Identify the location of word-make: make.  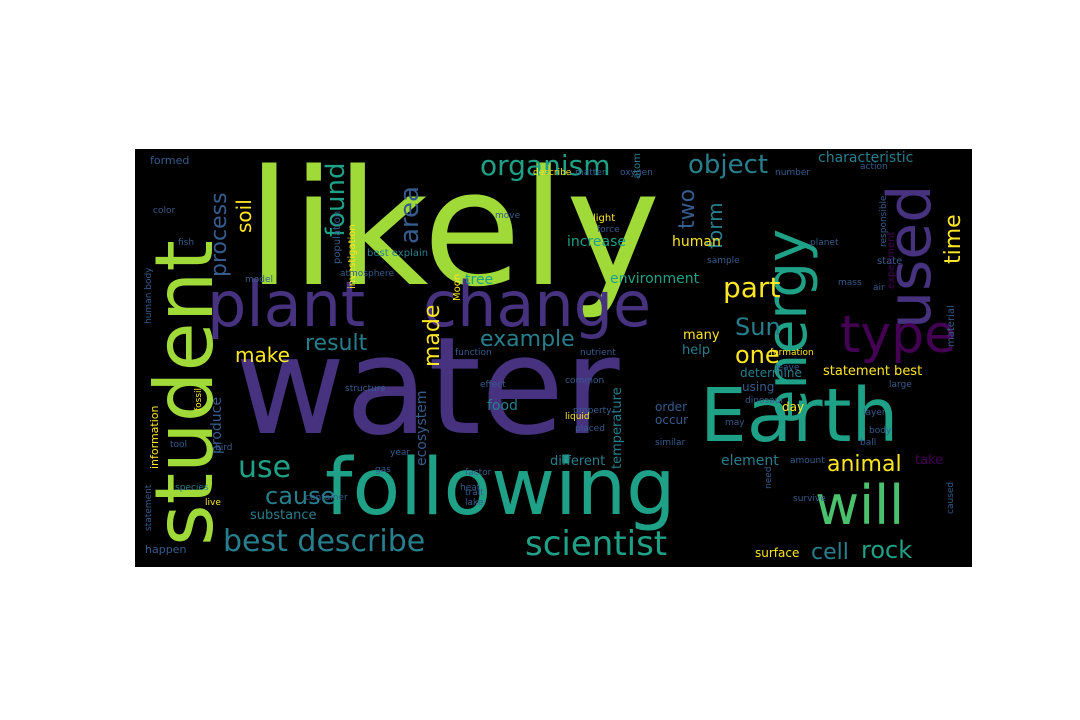
(262, 355).